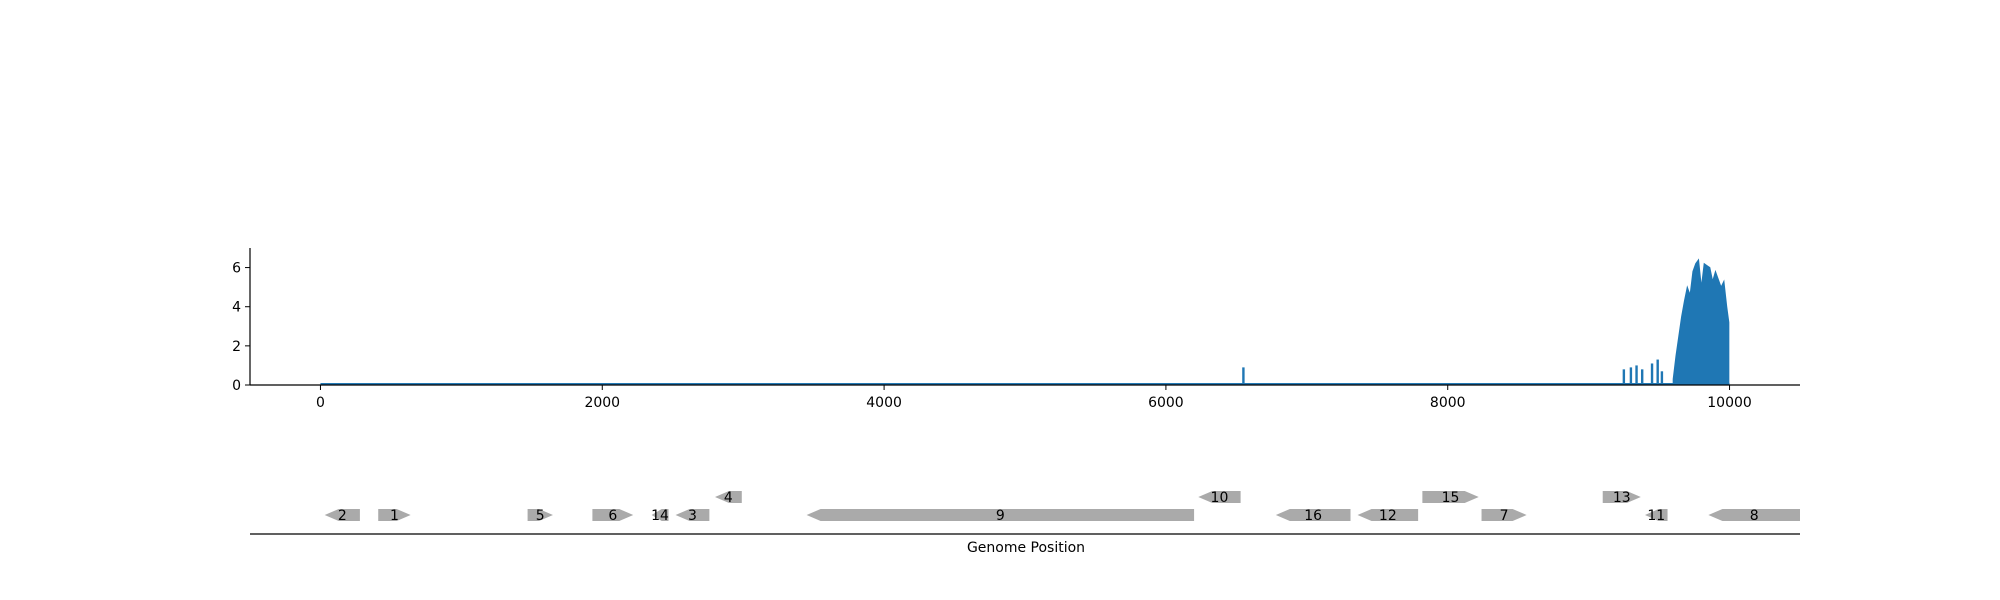 The height and width of the screenshot is (600, 2000). I want to click on gene-9: 9, so click(1000, 516).